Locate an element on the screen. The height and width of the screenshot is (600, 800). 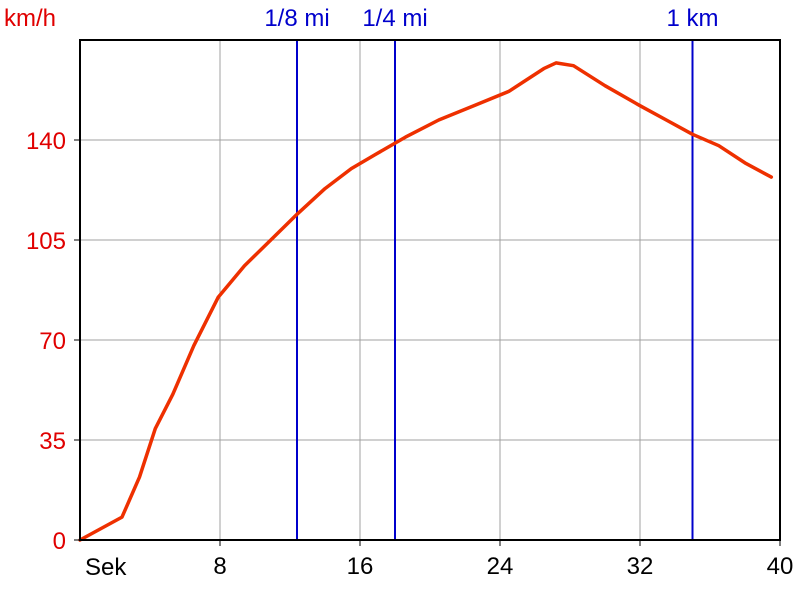
distance-marker-label: 1 km is located at coordinates (692, 18).